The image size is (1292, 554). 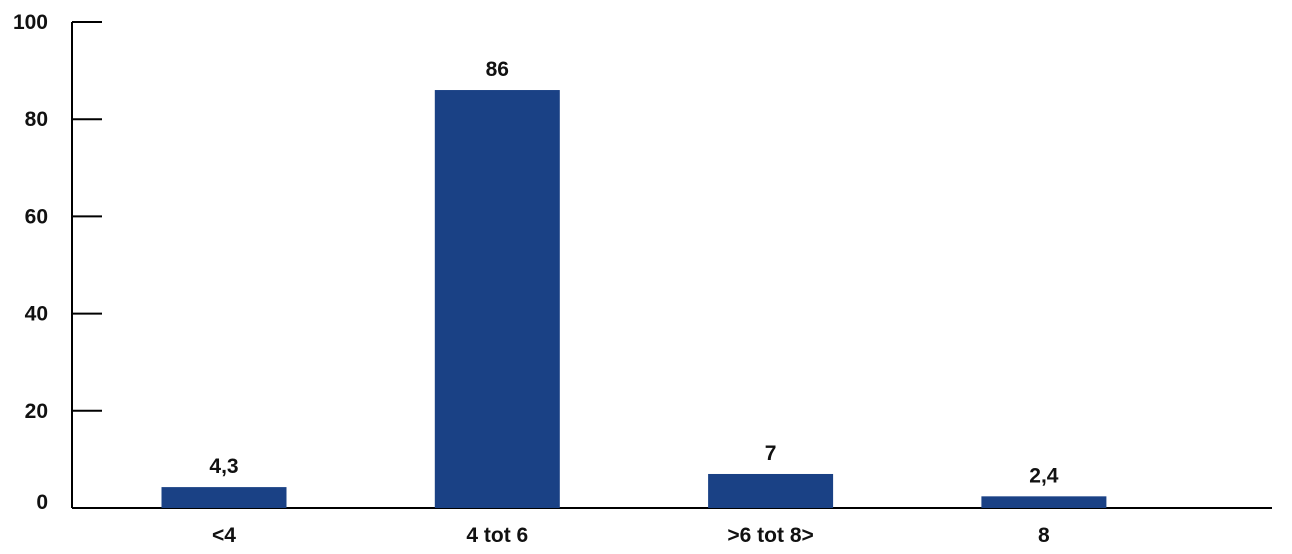 What do you see at coordinates (57, 262) in the screenshot?
I see `y-ticks: 0 20 40 60 80 100` at bounding box center [57, 262].